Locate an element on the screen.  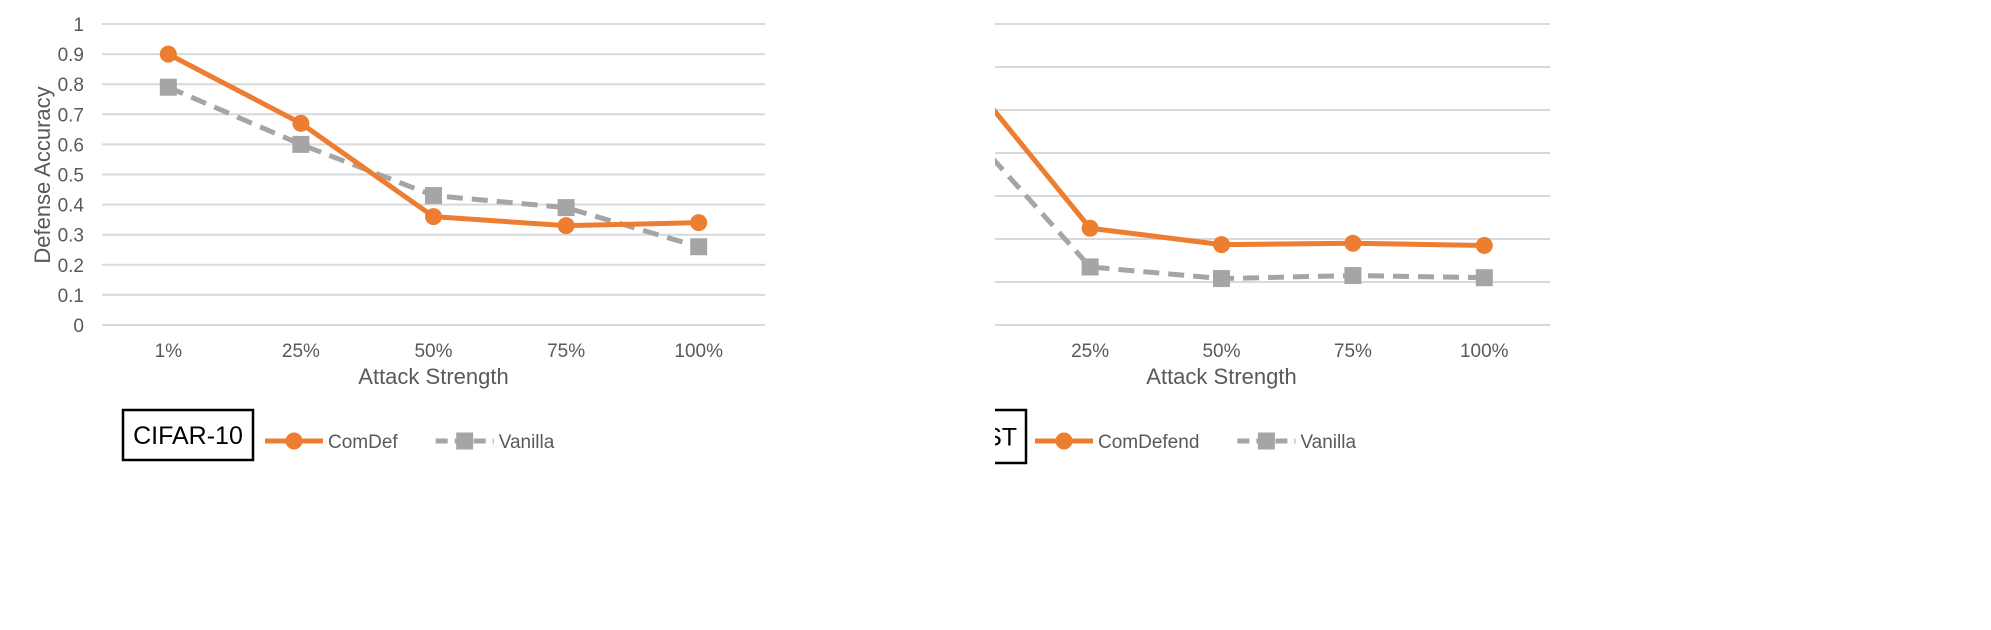
series-line-comdefend is located at coordinates (1240, 177).